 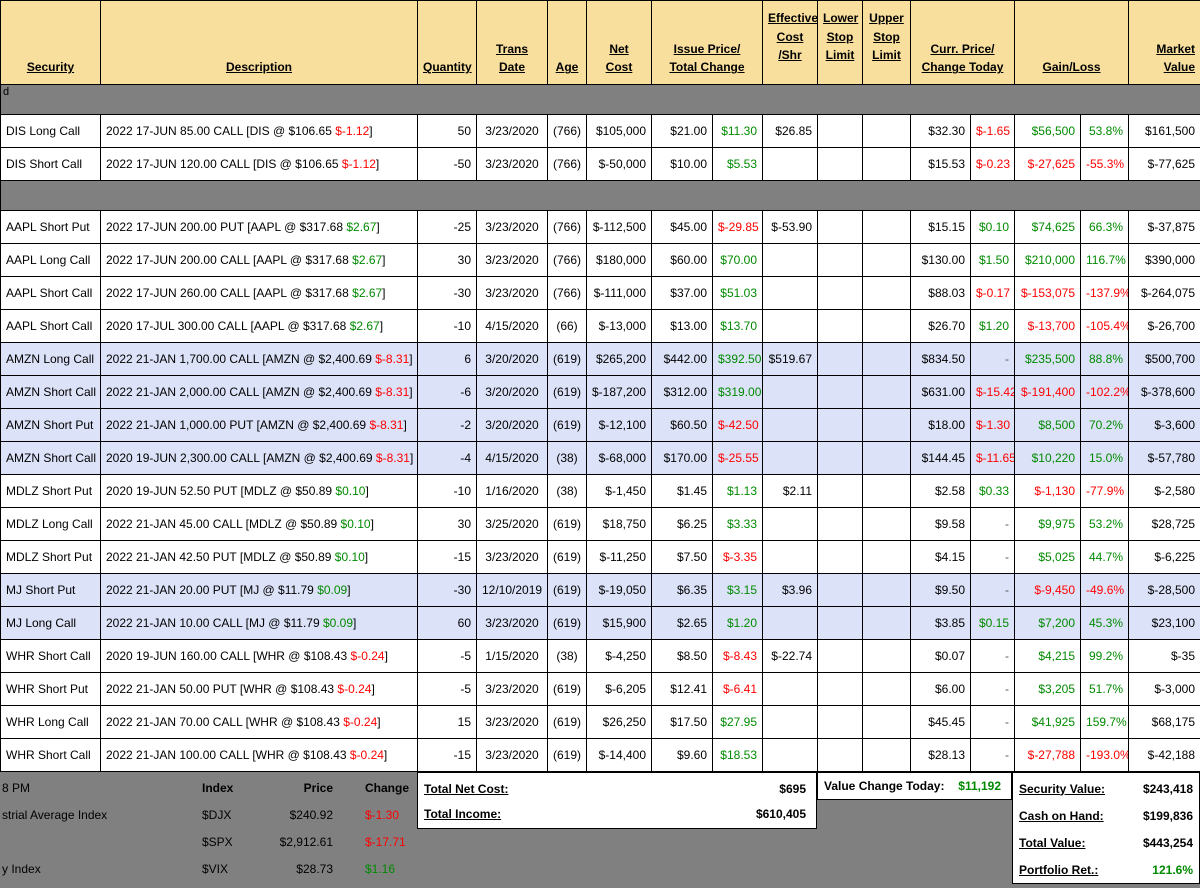 I want to click on cell-curr-price: $32.30, so click(x=940, y=131).